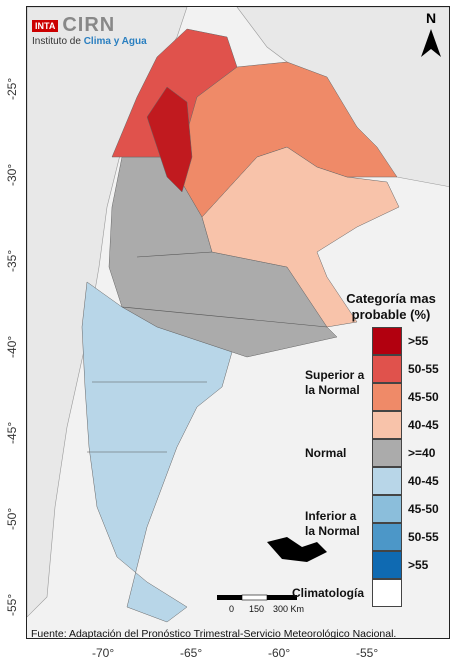  I want to click on legend-category-normal: Normal, so click(326, 453).